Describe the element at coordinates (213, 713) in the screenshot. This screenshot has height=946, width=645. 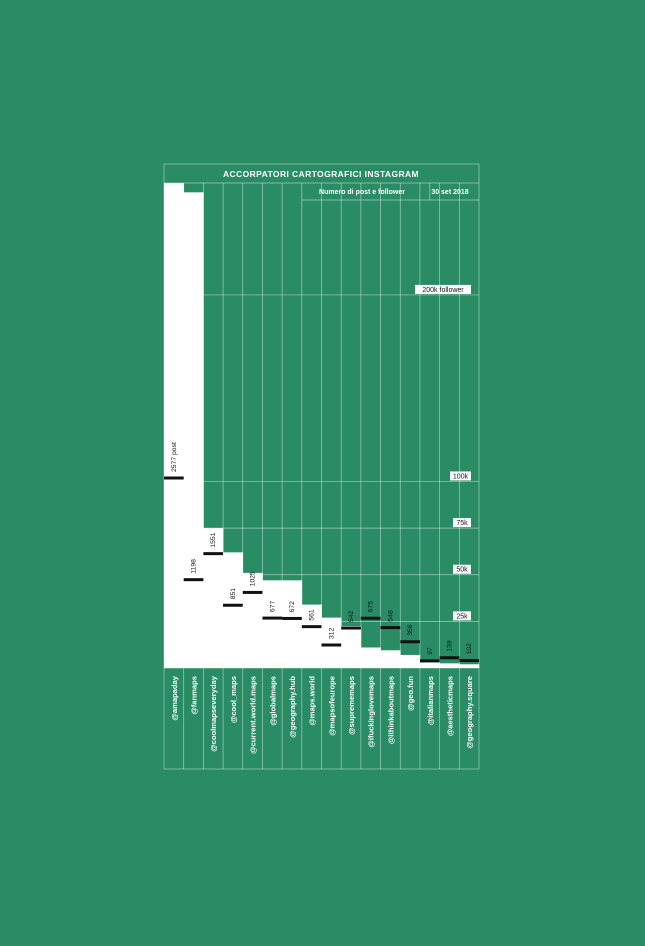
I see `category-label: @coolmapseveryday` at that location.